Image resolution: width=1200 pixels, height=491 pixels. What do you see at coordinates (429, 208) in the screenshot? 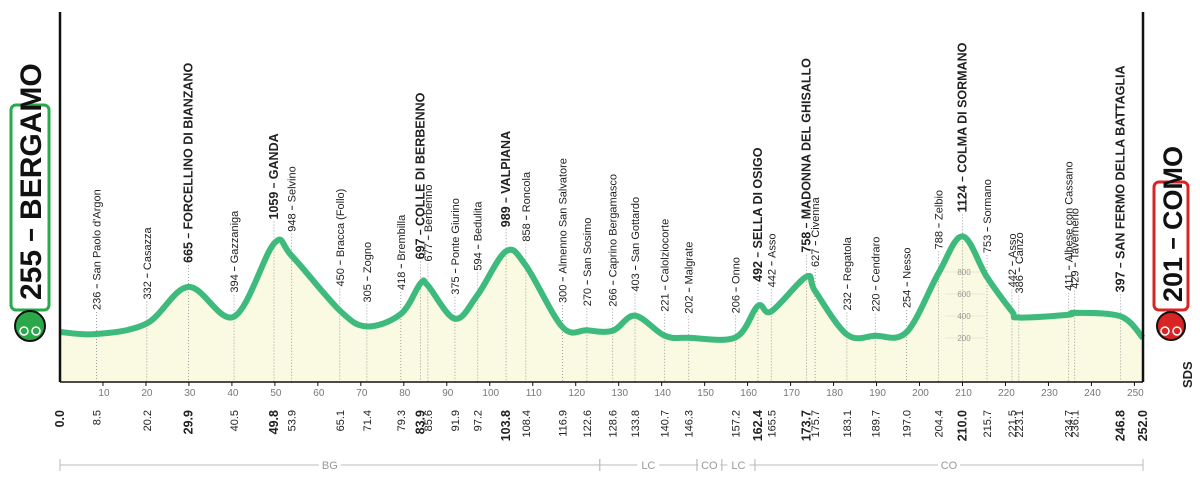
I see `waypoint-label-name: Berbenno` at bounding box center [429, 208].